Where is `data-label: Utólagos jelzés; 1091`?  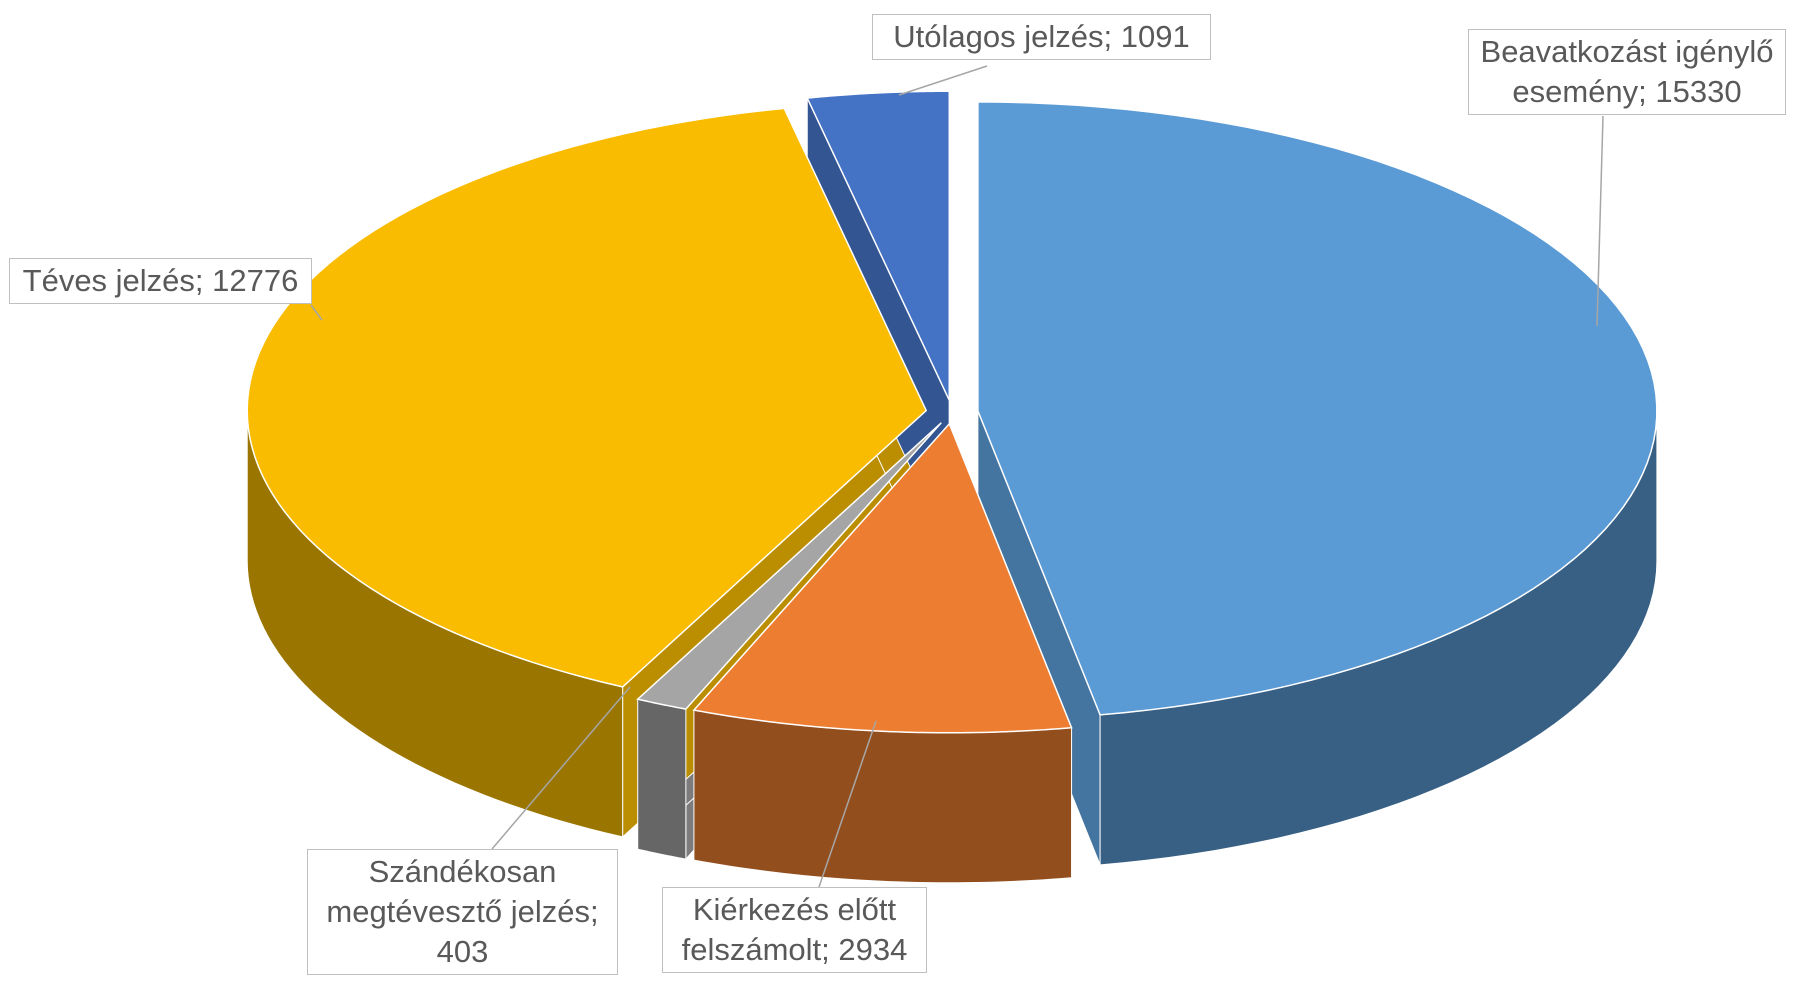 data-label: Utólagos jelzés; 1091 is located at coordinates (1041, 37).